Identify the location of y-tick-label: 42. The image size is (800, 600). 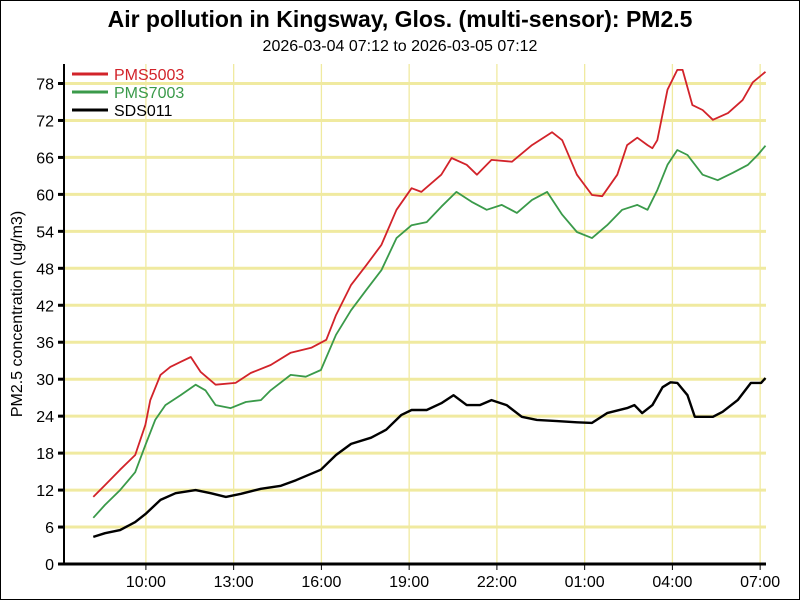
(45, 306).